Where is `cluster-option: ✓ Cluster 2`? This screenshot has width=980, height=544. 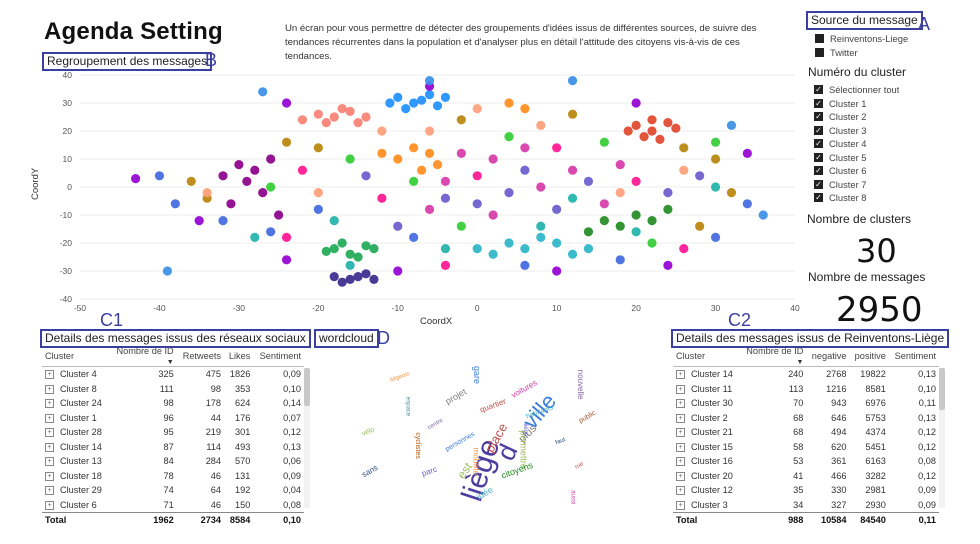 cluster-option: ✓ Cluster 2 is located at coordinates (840, 117).